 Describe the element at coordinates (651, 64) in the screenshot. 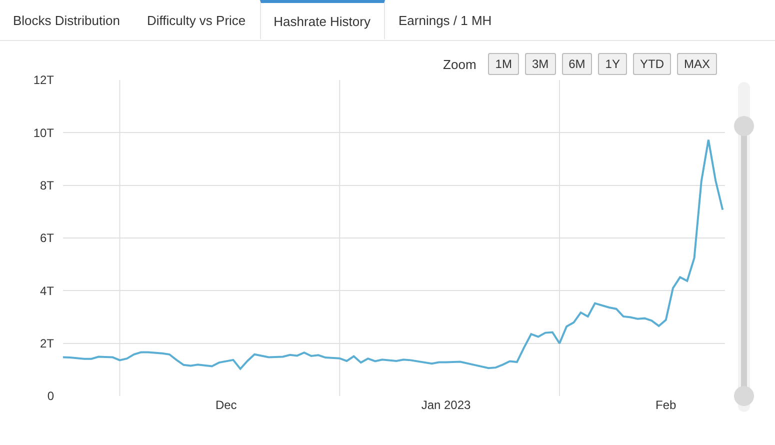

I see `text: YTD` at that location.